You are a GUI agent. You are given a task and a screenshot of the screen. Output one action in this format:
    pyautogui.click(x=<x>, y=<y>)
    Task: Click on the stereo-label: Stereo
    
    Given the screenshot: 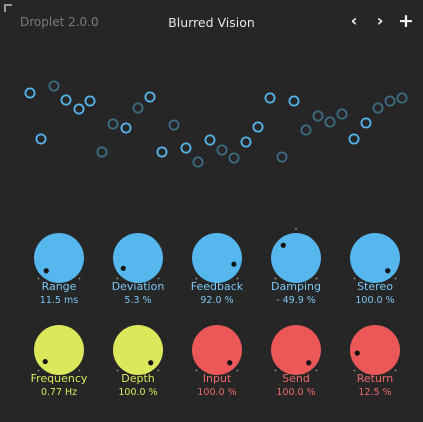 What is the action you would take?
    pyautogui.click(x=375, y=286)
    